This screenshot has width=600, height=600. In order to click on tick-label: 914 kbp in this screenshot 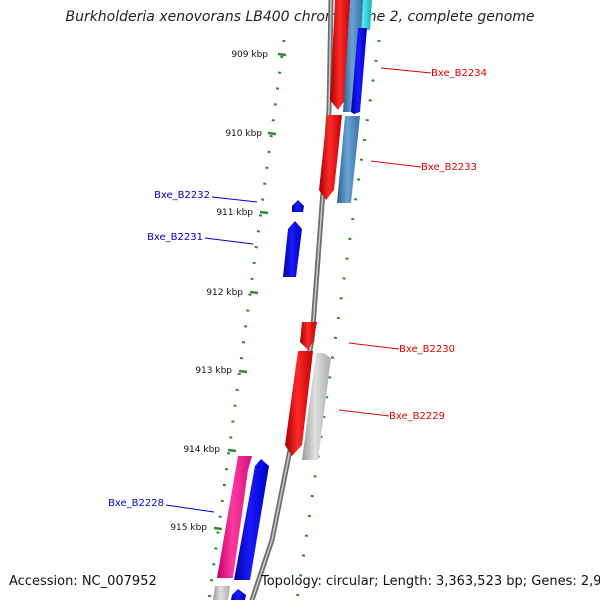, I will do `click(201, 450)`.